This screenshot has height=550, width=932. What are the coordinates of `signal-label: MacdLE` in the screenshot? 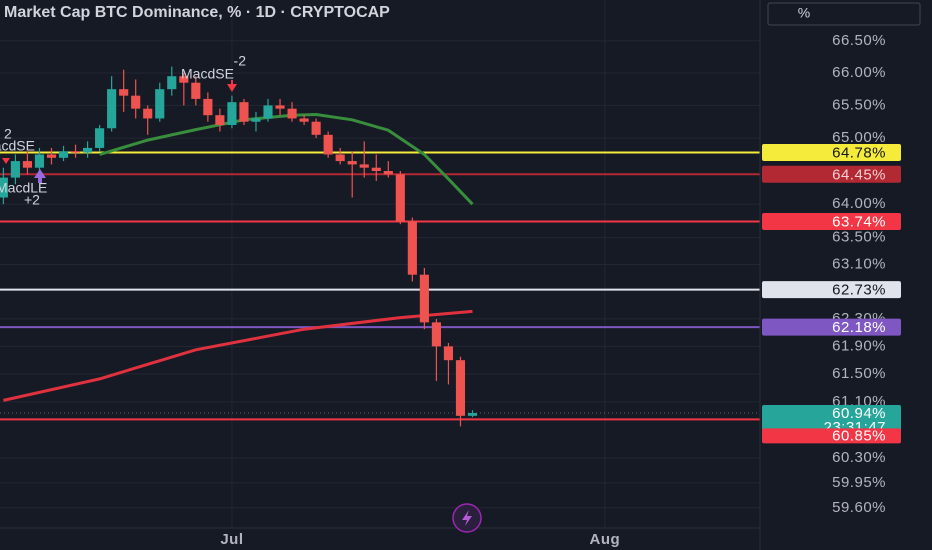 It's located at (23, 188).